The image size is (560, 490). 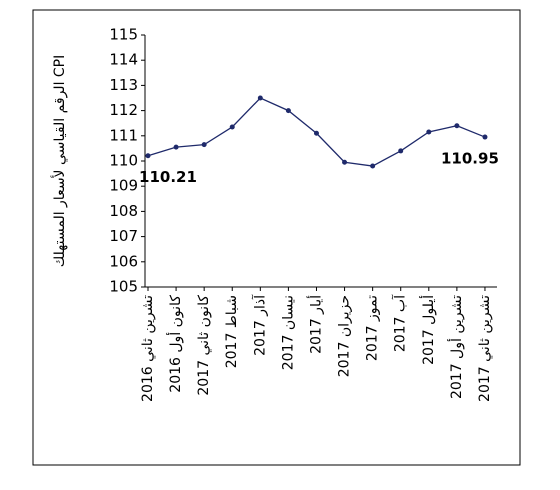 What do you see at coordinates (175, 344) in the screenshot?
I see `x-tick-label: كانون أول 2016` at bounding box center [175, 344].